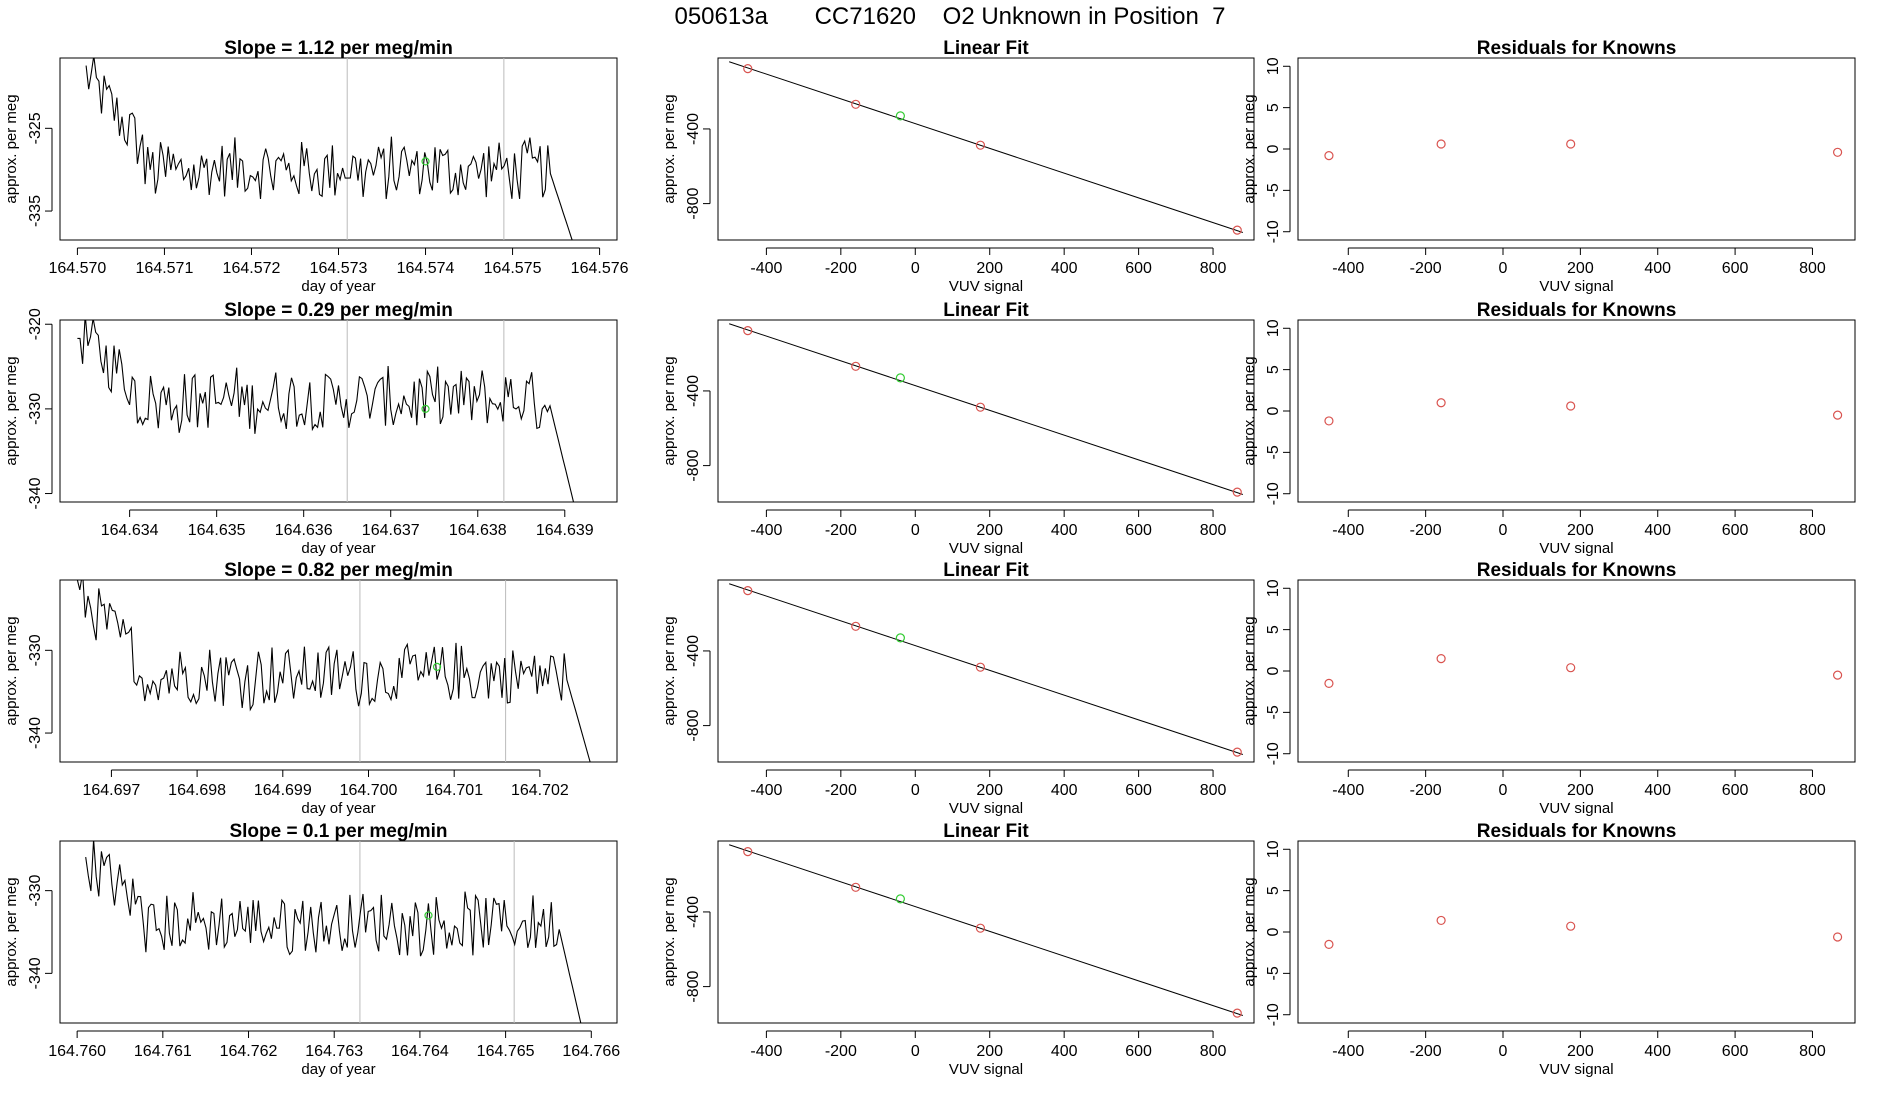 The height and width of the screenshot is (1100, 1900). Describe the element at coordinates (77, 268) in the screenshot. I see `x-tick-label: 164.570` at that location.